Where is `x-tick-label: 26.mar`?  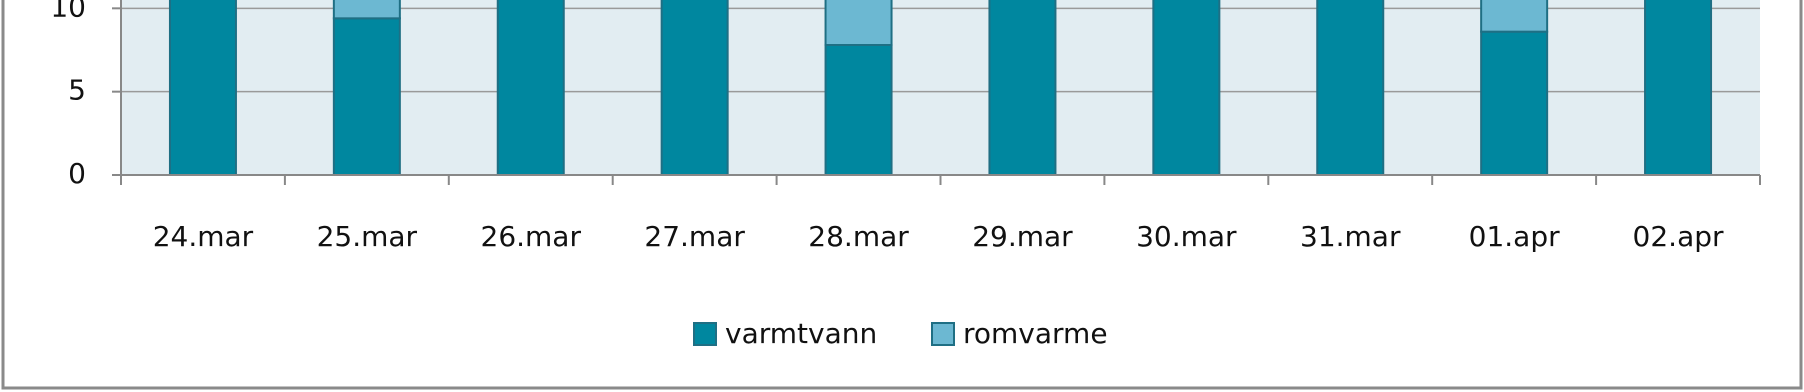
x-tick-label: 26.mar is located at coordinates (531, 236).